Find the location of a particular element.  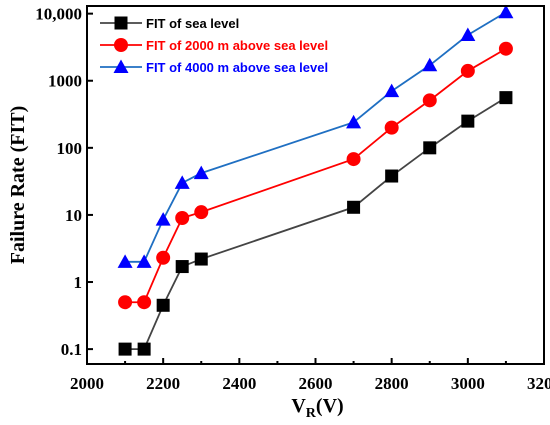

x-axis-title-unit: (V) is located at coordinates (330, 406).